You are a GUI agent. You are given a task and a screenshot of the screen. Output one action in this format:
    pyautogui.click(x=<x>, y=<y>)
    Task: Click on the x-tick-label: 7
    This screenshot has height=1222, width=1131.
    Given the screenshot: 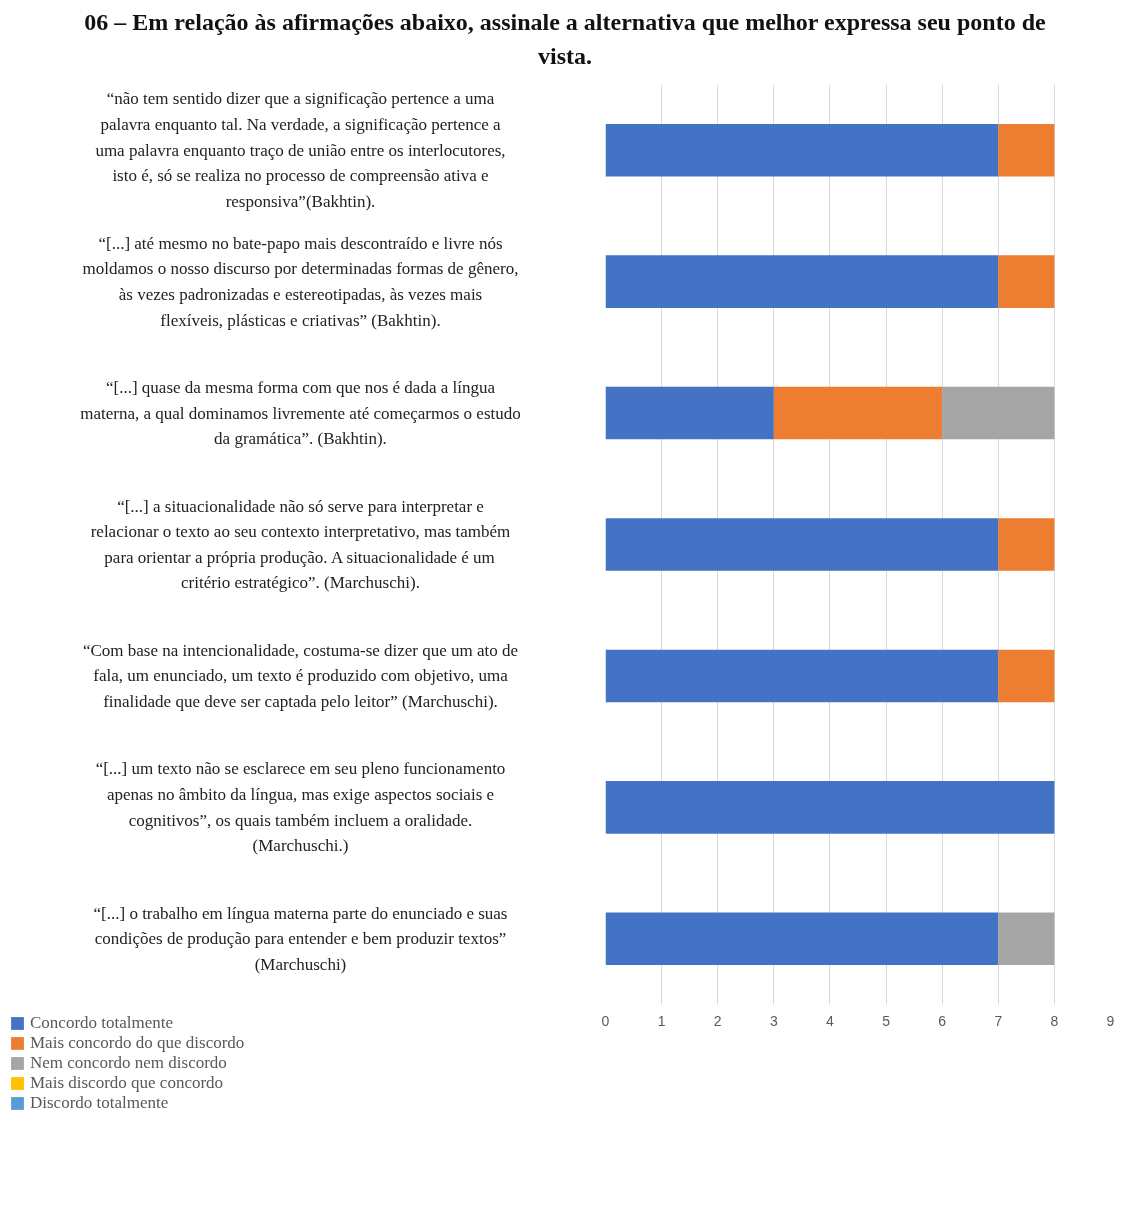 What is the action you would take?
    pyautogui.click(x=998, y=1020)
    